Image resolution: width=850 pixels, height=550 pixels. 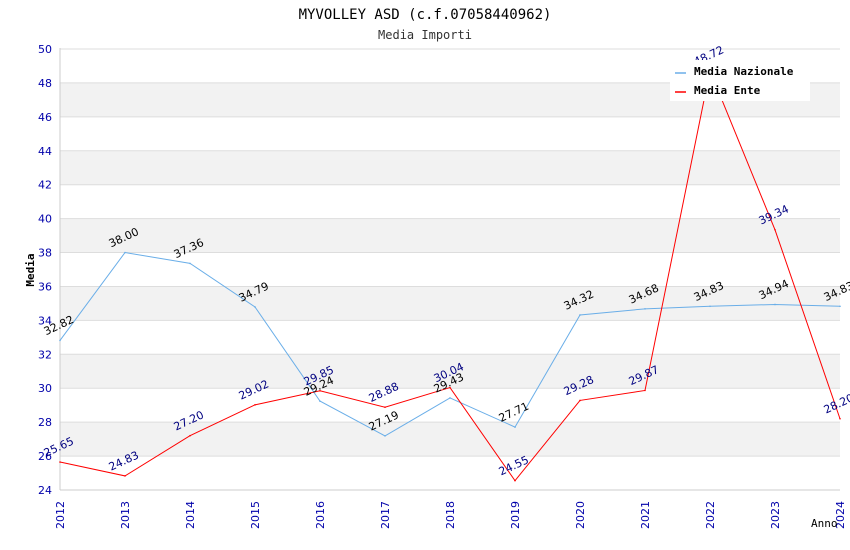 What do you see at coordinates (45, 490) in the screenshot?
I see `y-tick-label: 24` at bounding box center [45, 490].